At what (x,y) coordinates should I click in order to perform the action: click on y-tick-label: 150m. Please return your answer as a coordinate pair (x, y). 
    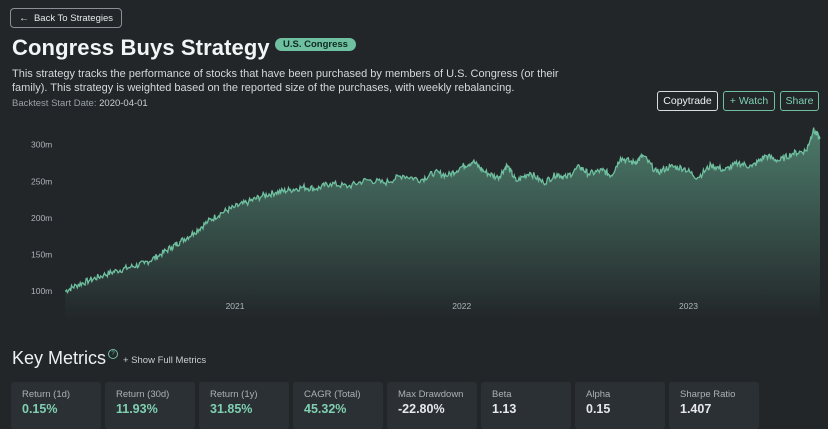
    Looking at the image, I should click on (41, 255).